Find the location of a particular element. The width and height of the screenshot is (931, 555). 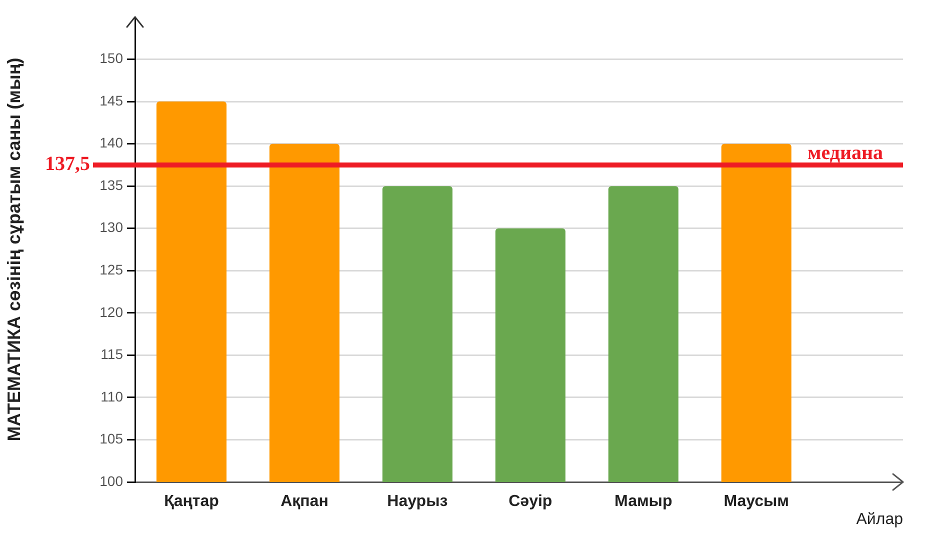

y-tick-label: 125 is located at coordinates (112, 269).